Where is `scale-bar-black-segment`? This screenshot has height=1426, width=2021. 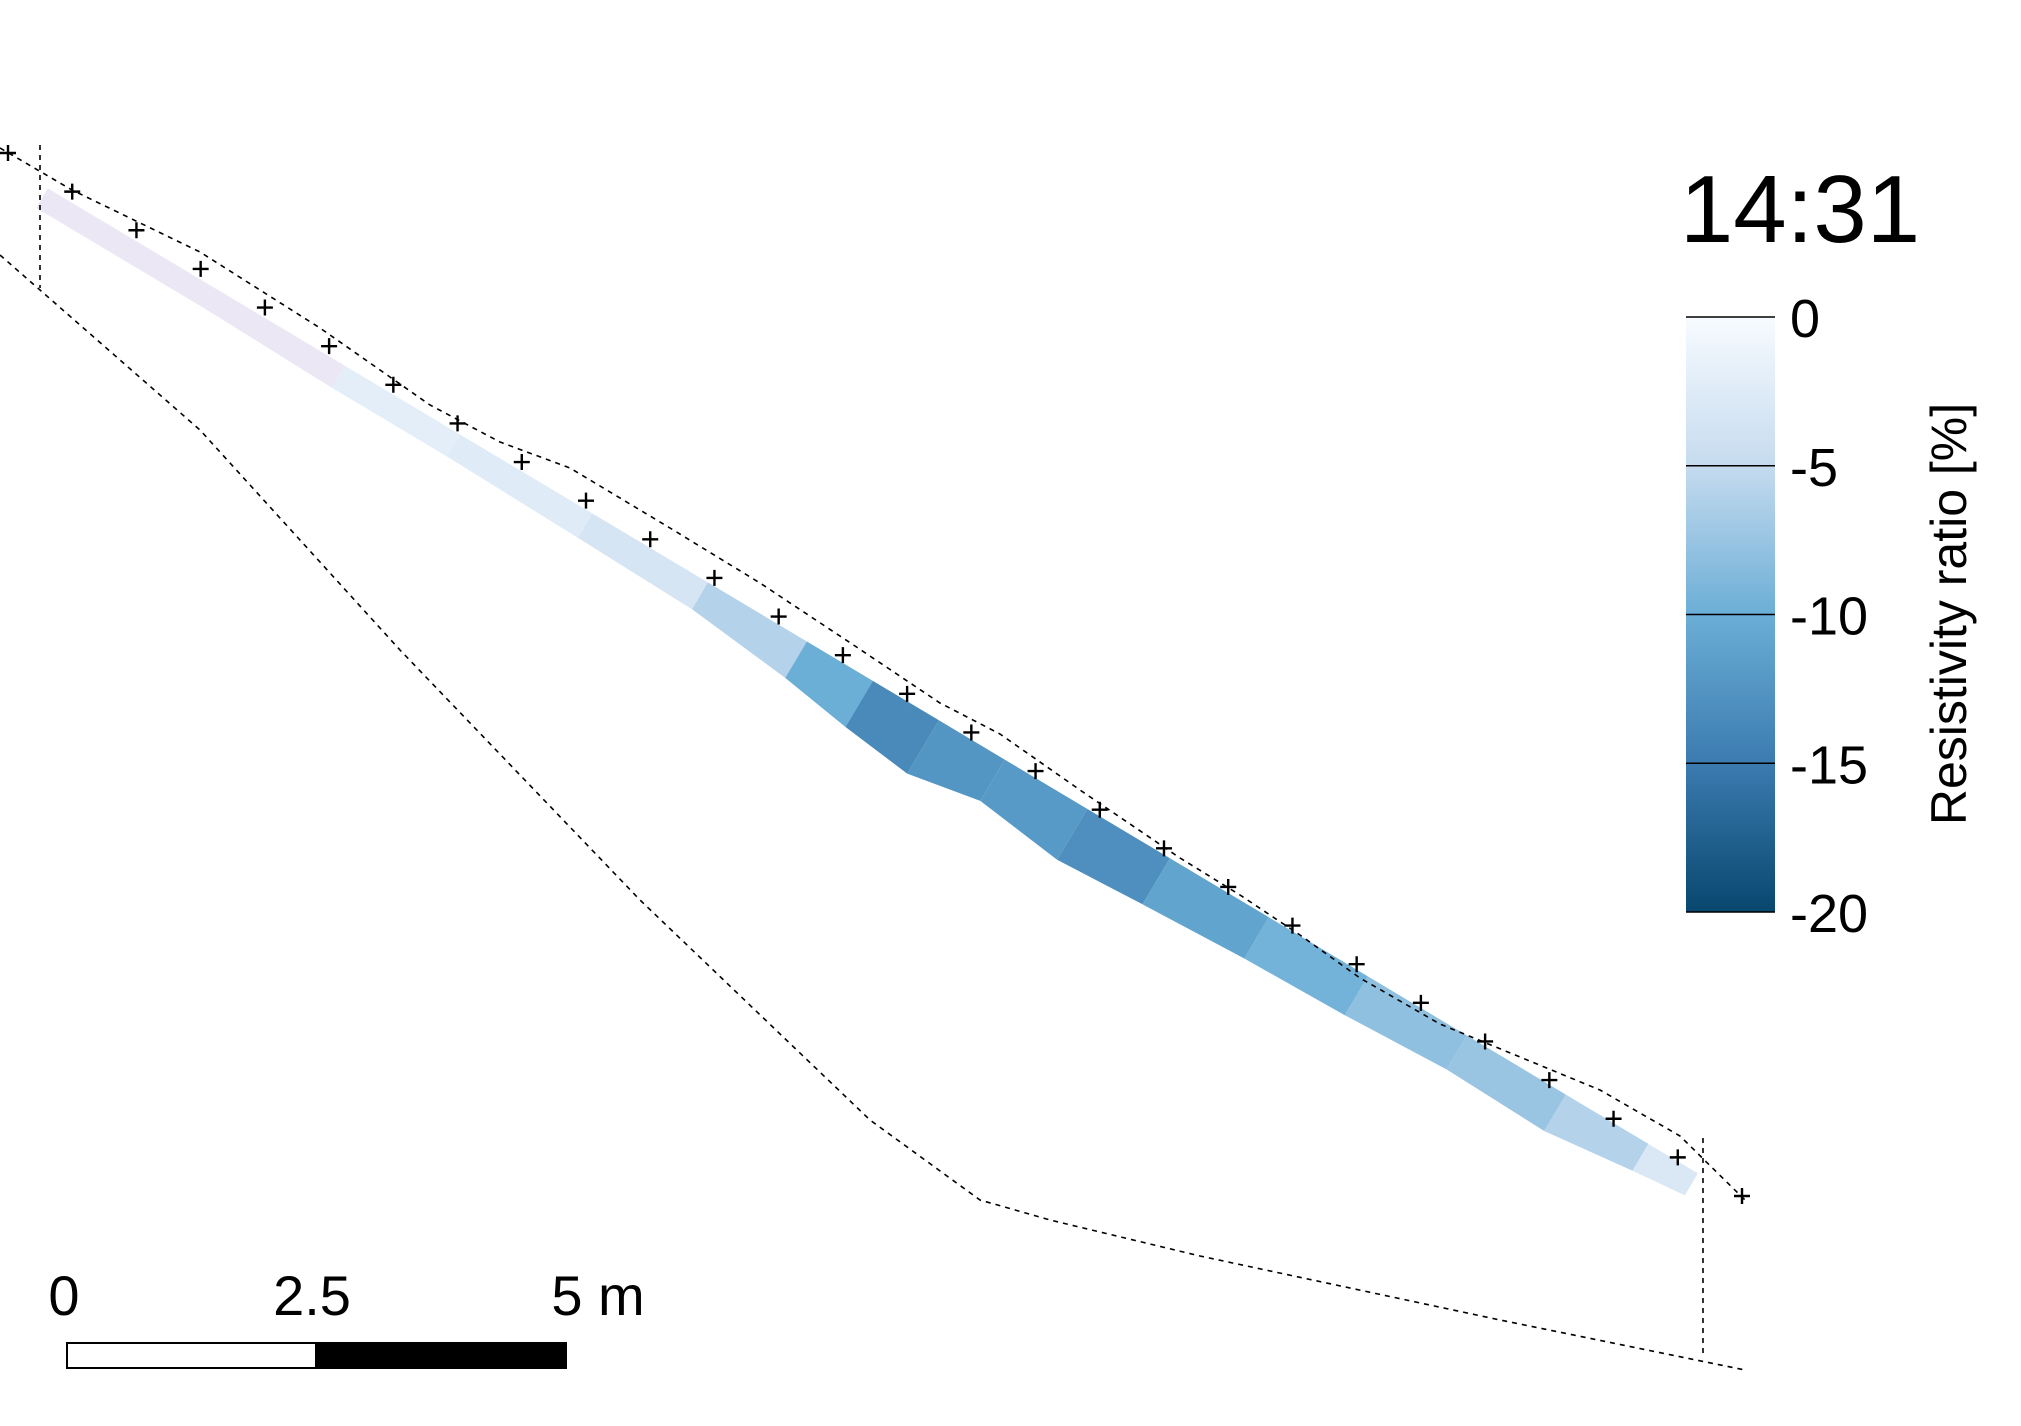
scale-bar-black-segment is located at coordinates (441, 1355).